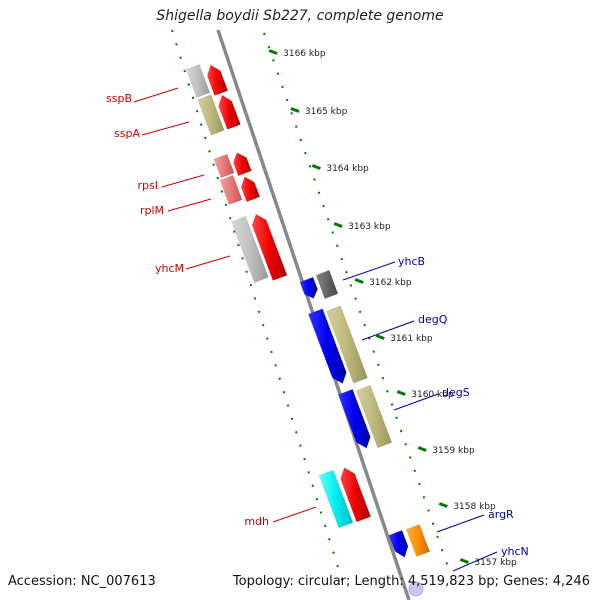 The width and height of the screenshot is (600, 600). What do you see at coordinates (218, 80) in the screenshot?
I see `gene-sspB-arrow` at bounding box center [218, 80].